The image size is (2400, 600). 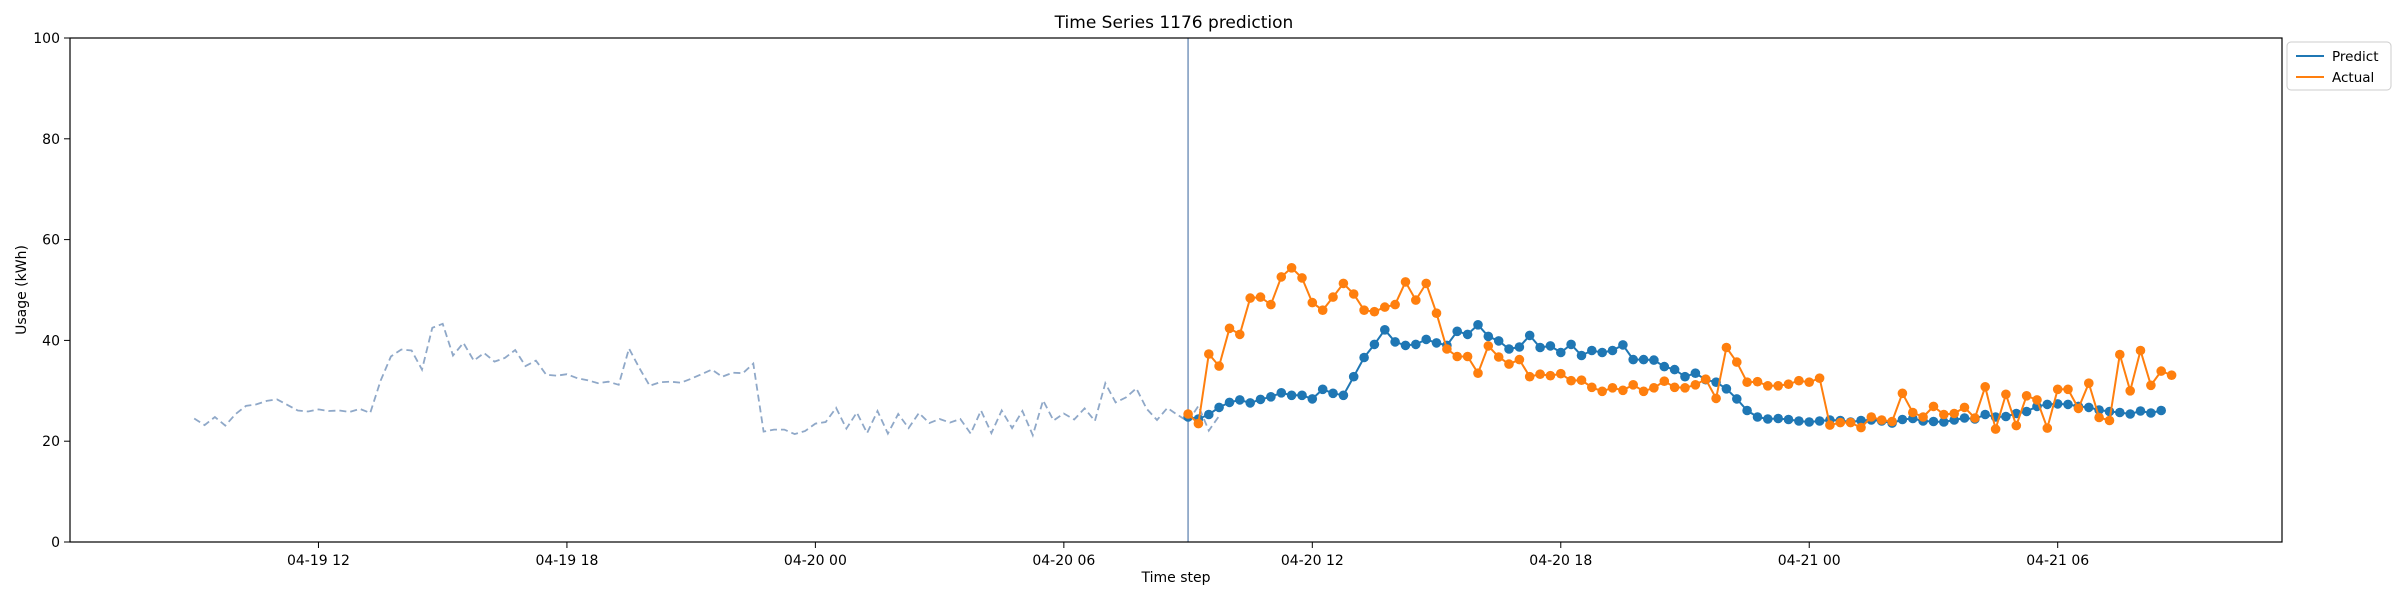 What do you see at coordinates (46, 39) in the screenshot?
I see `y-tick-label: 100` at bounding box center [46, 39].